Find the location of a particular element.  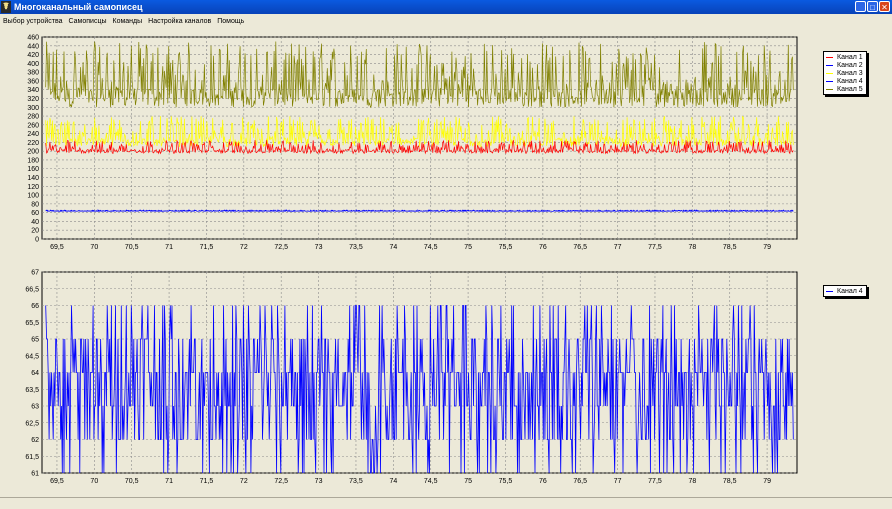

y-tick-label: 80 is located at coordinates (35, 204).